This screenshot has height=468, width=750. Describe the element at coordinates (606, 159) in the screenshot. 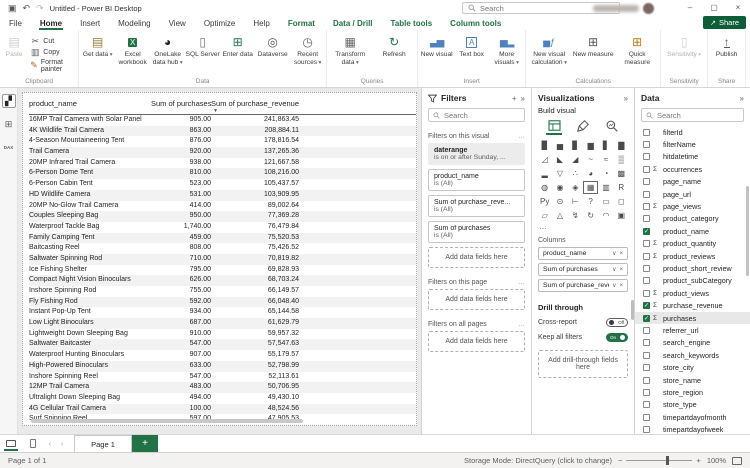

I see `visual-type-icon: ≈` at that location.